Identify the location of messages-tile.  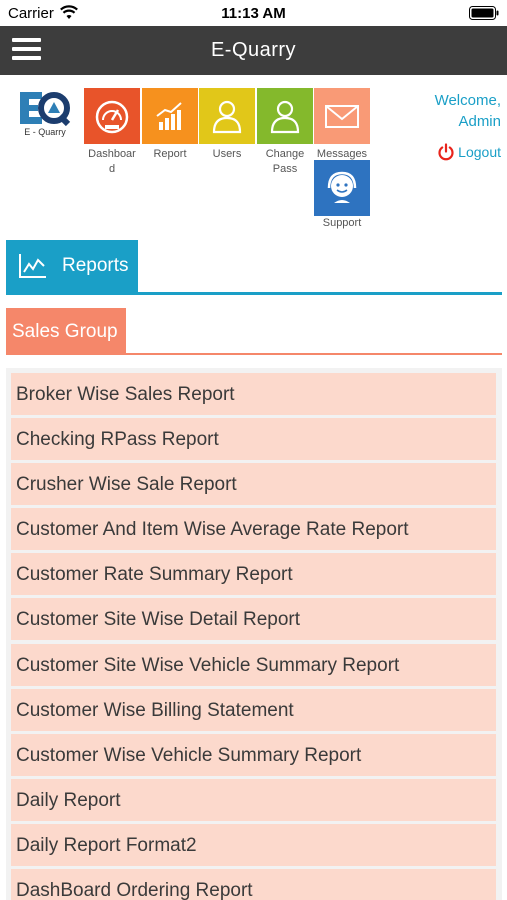
(342, 116).